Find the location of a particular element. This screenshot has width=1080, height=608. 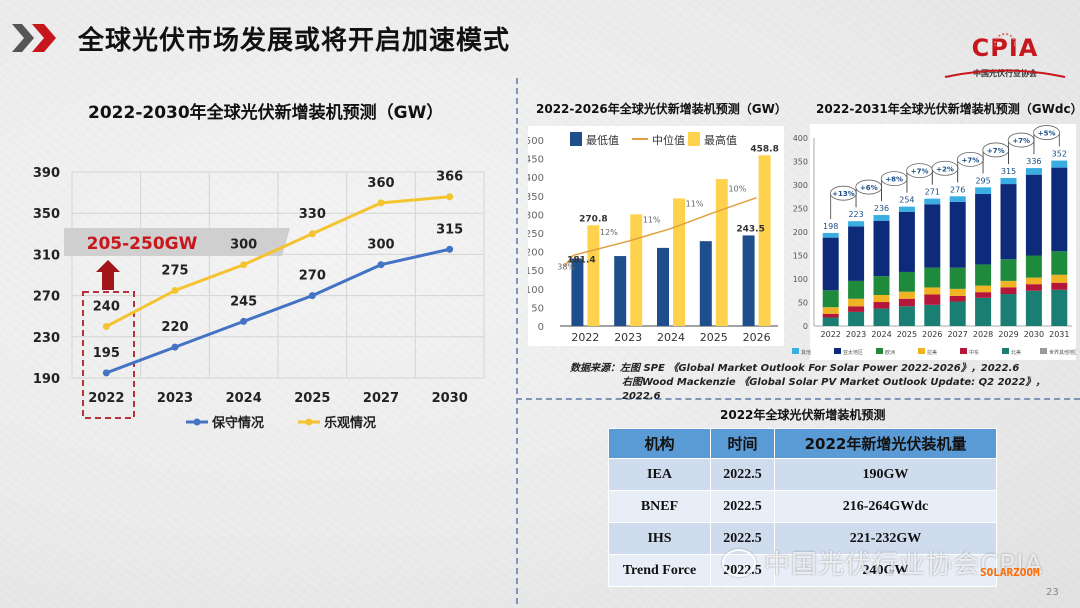

y-tick-label: 350 is located at coordinates (536, 197).